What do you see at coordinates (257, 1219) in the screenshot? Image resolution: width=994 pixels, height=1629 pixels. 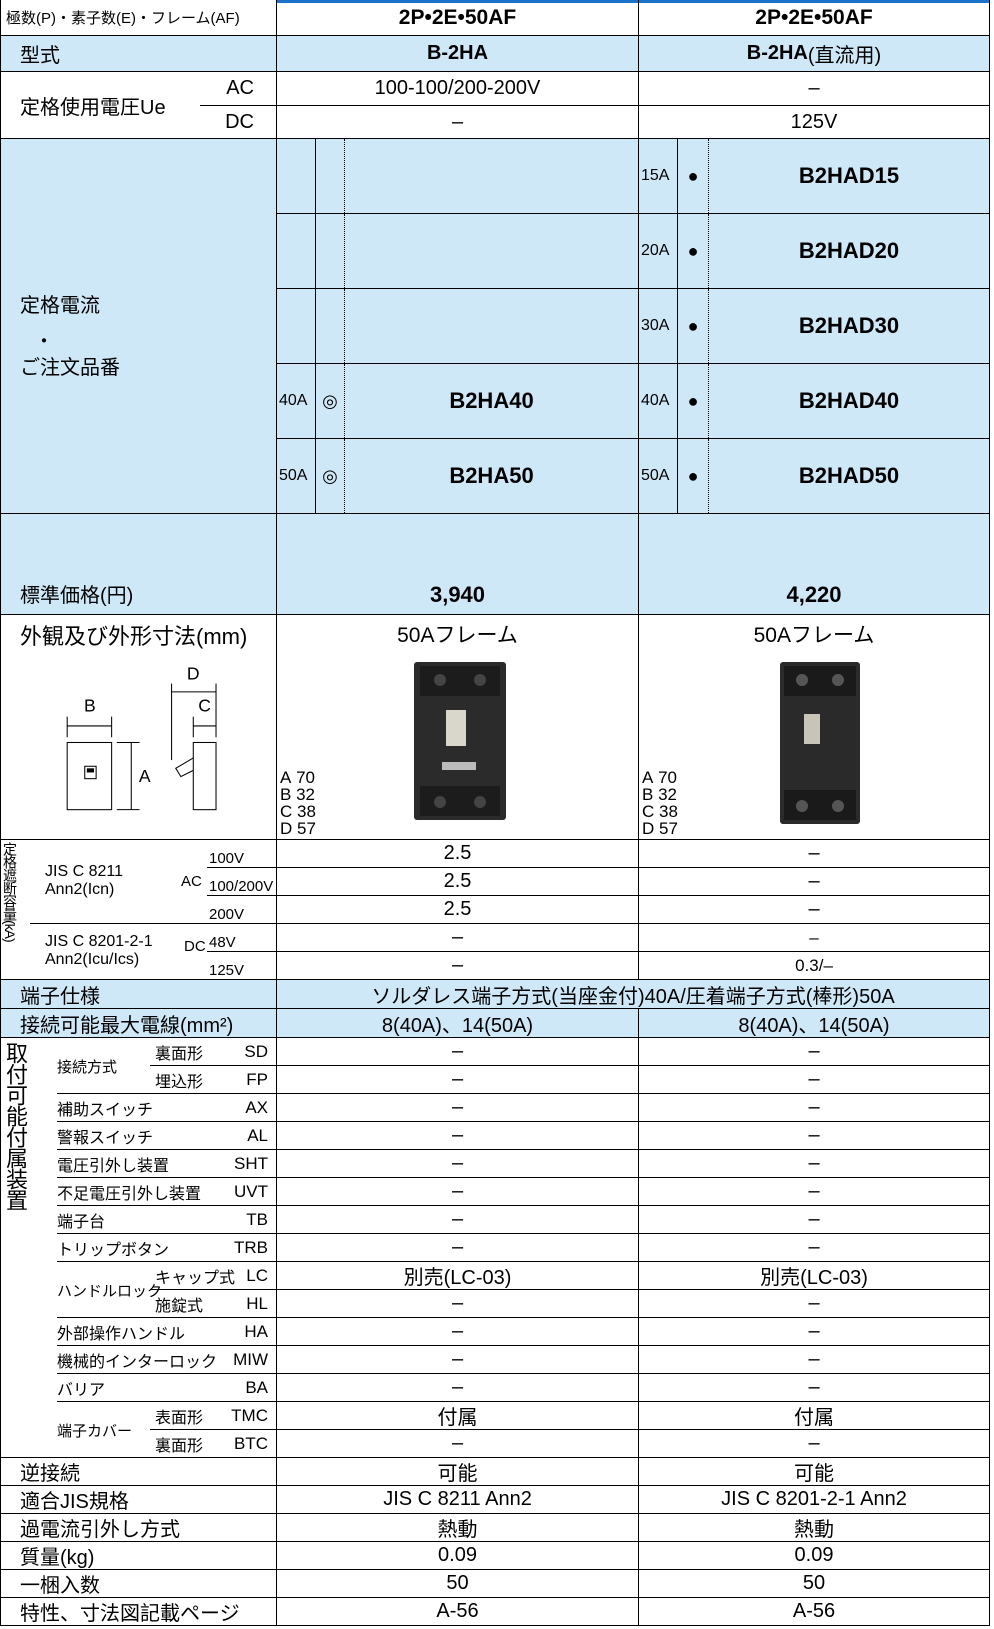 I see `text: TB` at bounding box center [257, 1219].